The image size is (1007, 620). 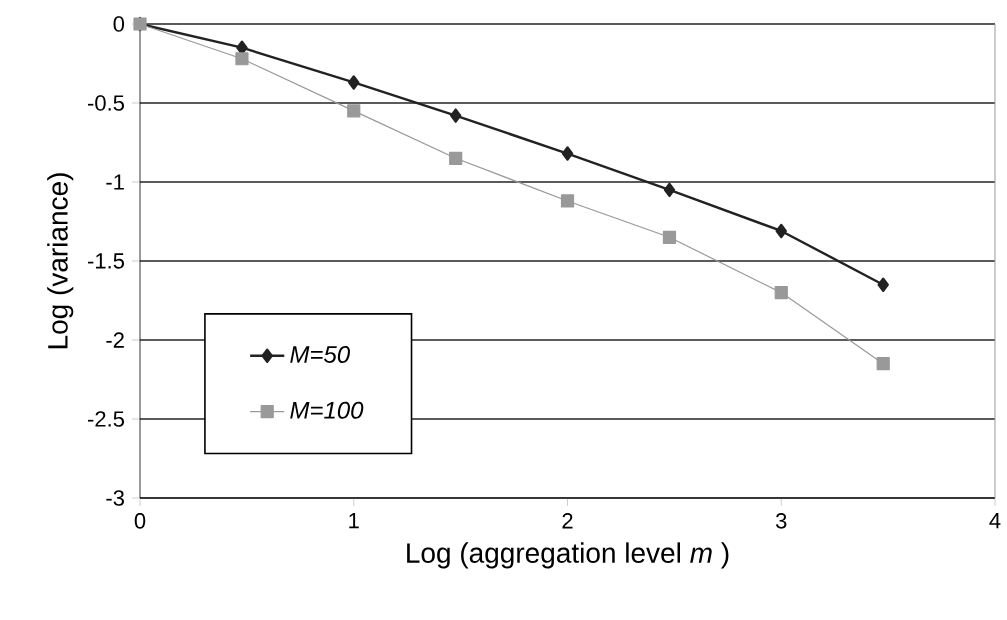 I want to click on x-tick-label: 0, so click(x=140, y=521).